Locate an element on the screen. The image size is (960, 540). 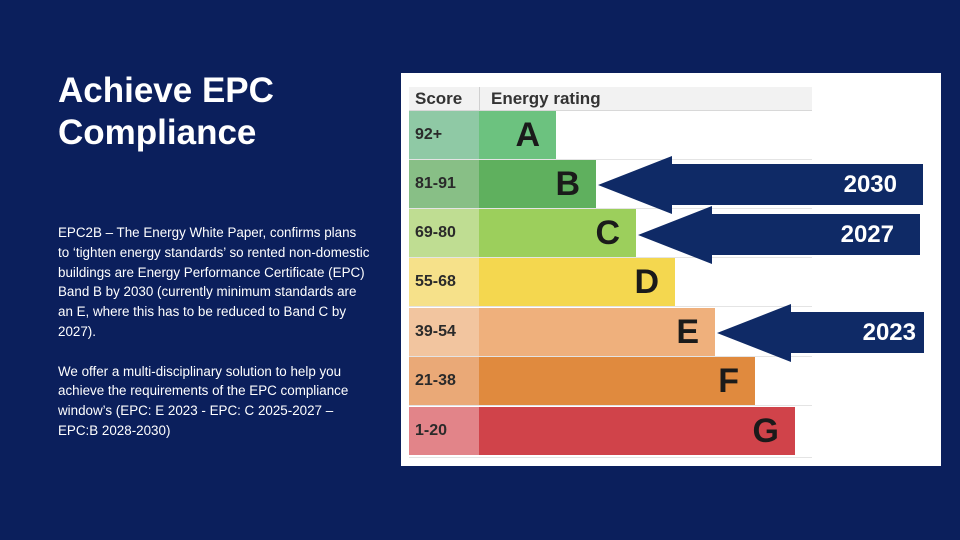
target-year-2030: 2030 is located at coordinates (870, 184).